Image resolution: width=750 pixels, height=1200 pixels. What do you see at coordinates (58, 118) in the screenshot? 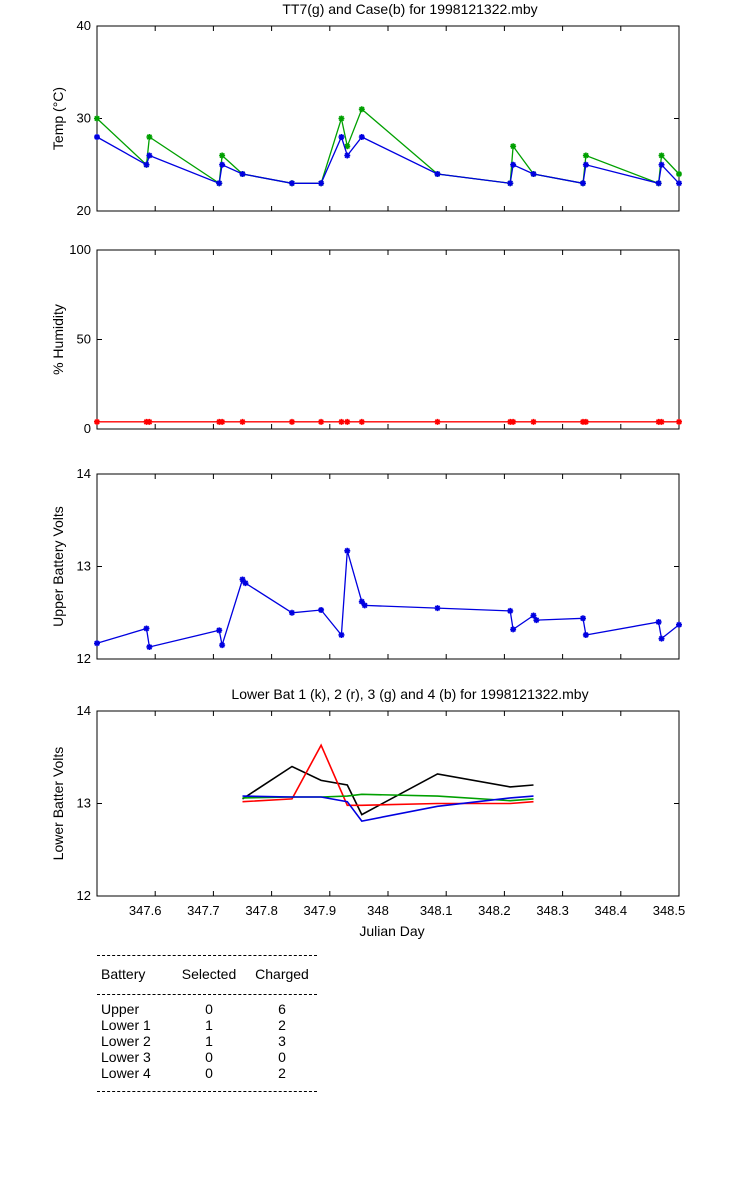
I see `y-axis-label: Temp (°C)` at bounding box center [58, 118].